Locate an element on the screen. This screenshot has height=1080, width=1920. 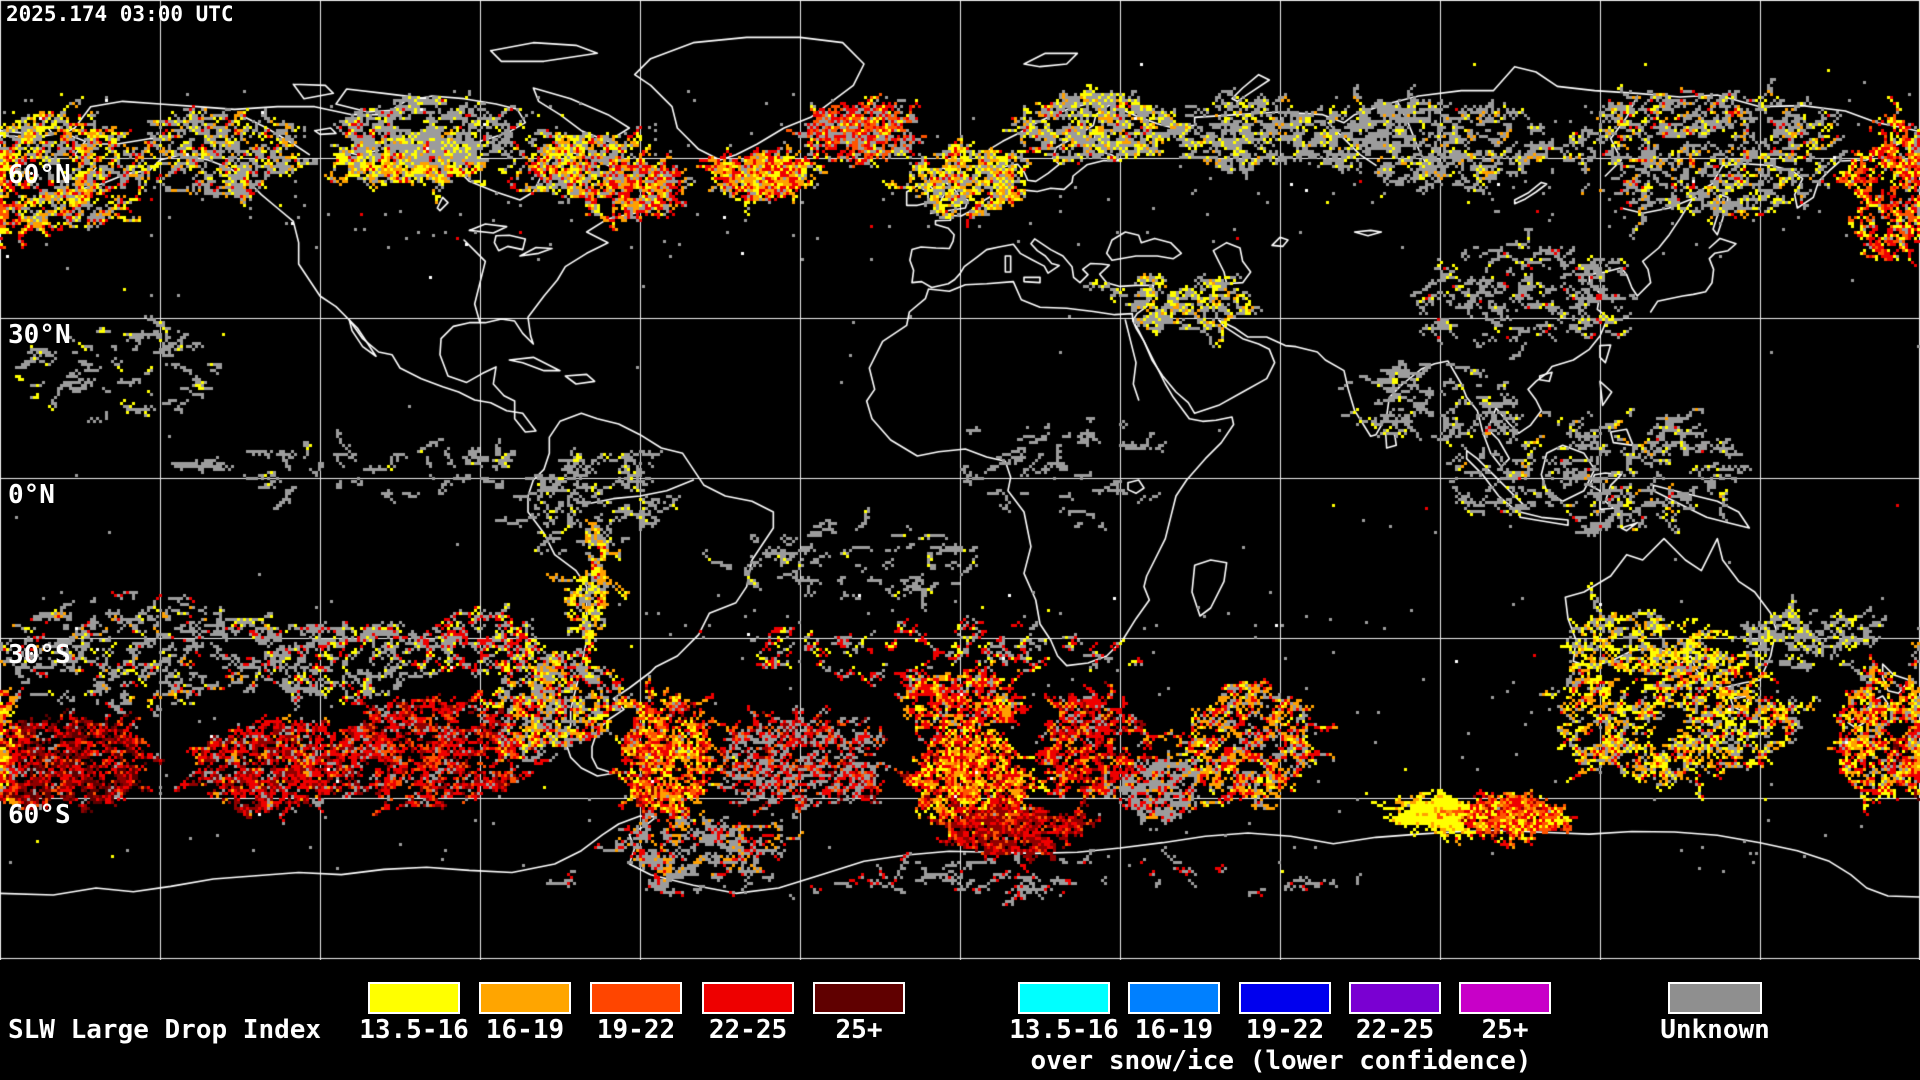
legend-label-snowice-2: 16-19 is located at coordinates (1174, 1030).